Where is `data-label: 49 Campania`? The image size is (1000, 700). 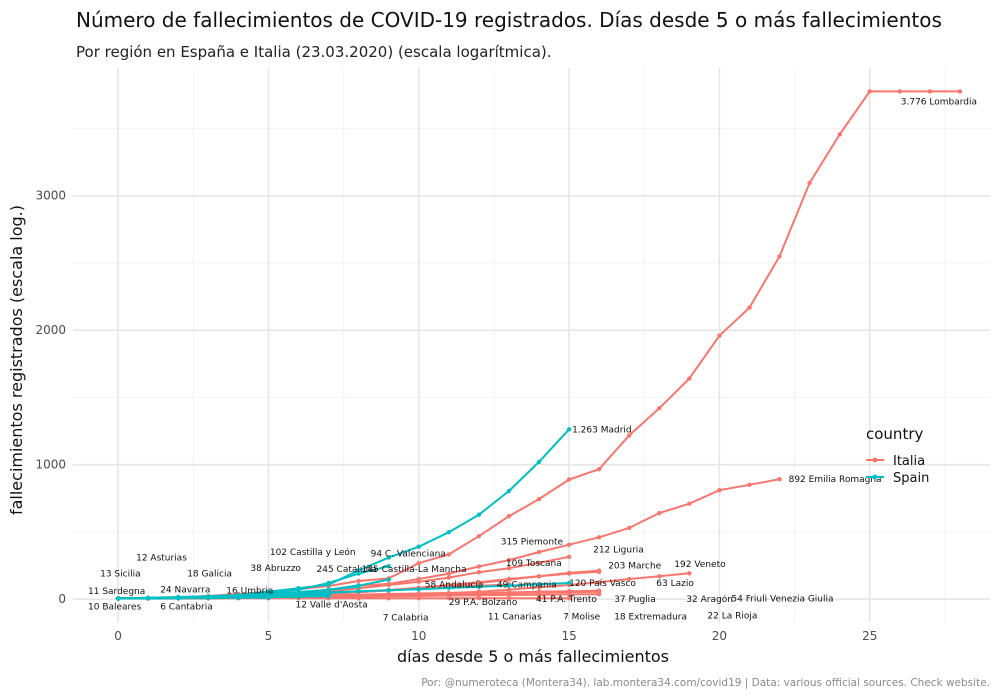 data-label: 49 Campania is located at coordinates (527, 585).